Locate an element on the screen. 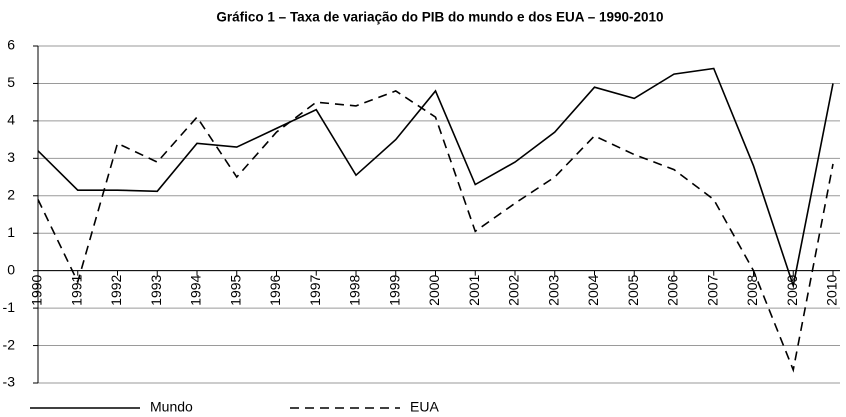 The width and height of the screenshot is (846, 417). x-tick-label: 1999 is located at coordinates (394, 289).